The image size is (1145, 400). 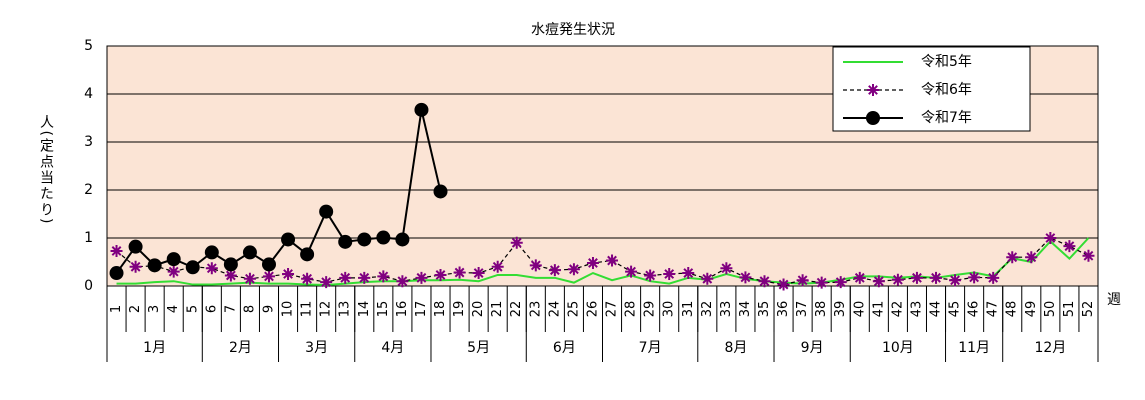 I want to click on month-label: 8月, so click(x=735, y=348).